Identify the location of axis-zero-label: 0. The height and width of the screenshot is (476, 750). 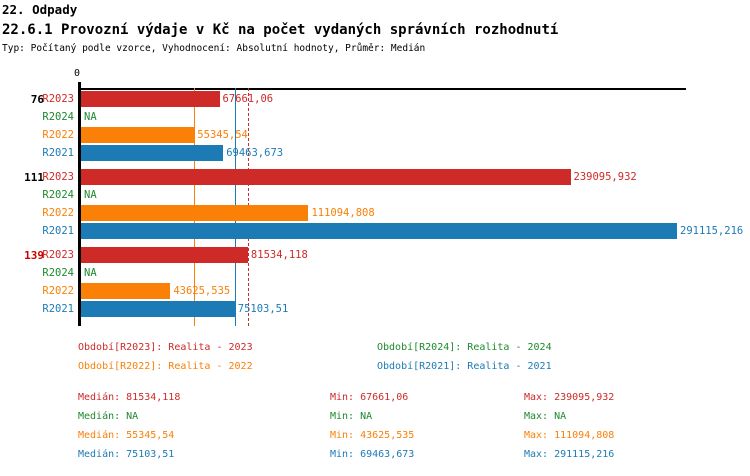
(77, 73).